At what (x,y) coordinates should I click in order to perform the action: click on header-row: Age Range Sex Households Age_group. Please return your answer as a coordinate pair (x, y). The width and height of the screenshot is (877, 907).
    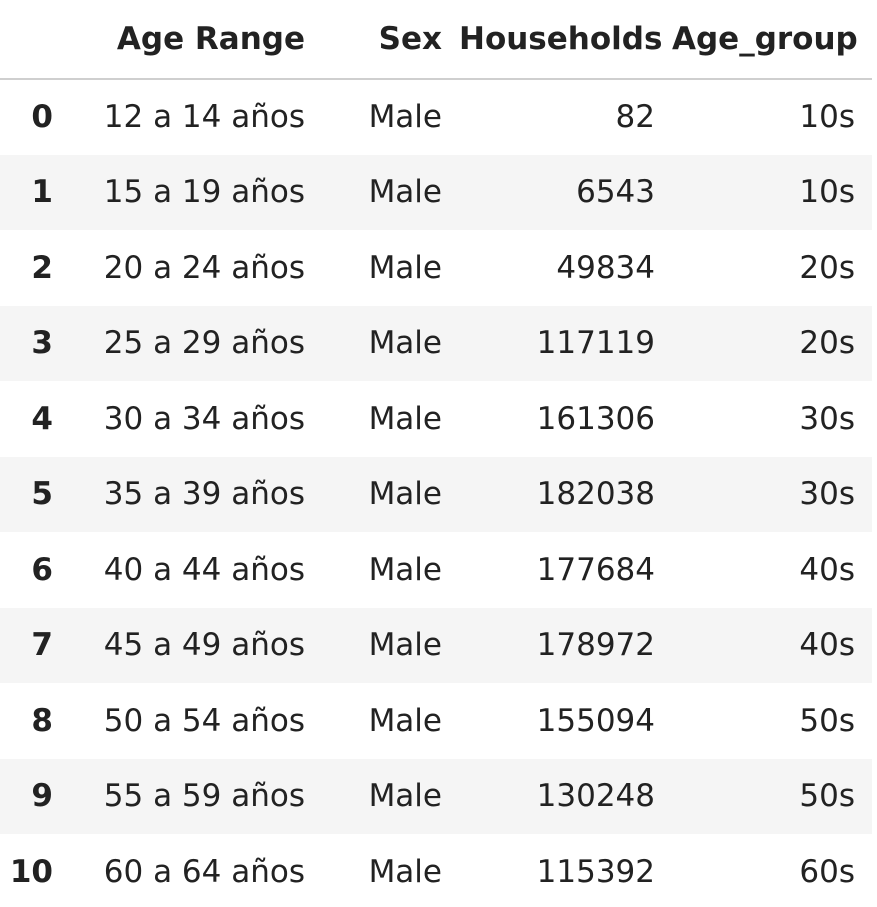
    Looking at the image, I should click on (436, 40).